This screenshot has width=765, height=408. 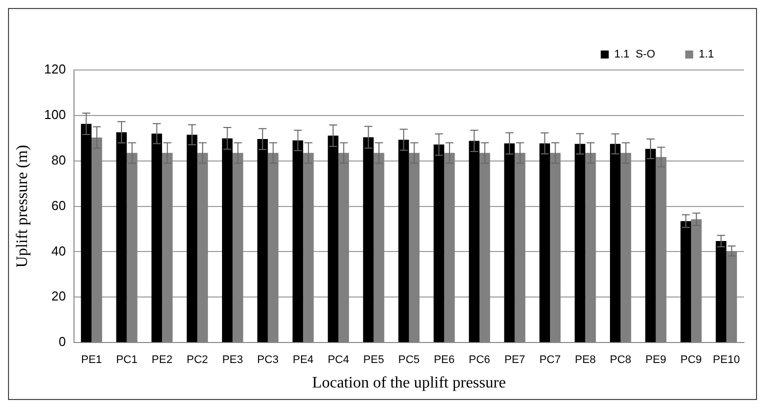 I want to click on x-tick-label: PC6, so click(x=479, y=360).